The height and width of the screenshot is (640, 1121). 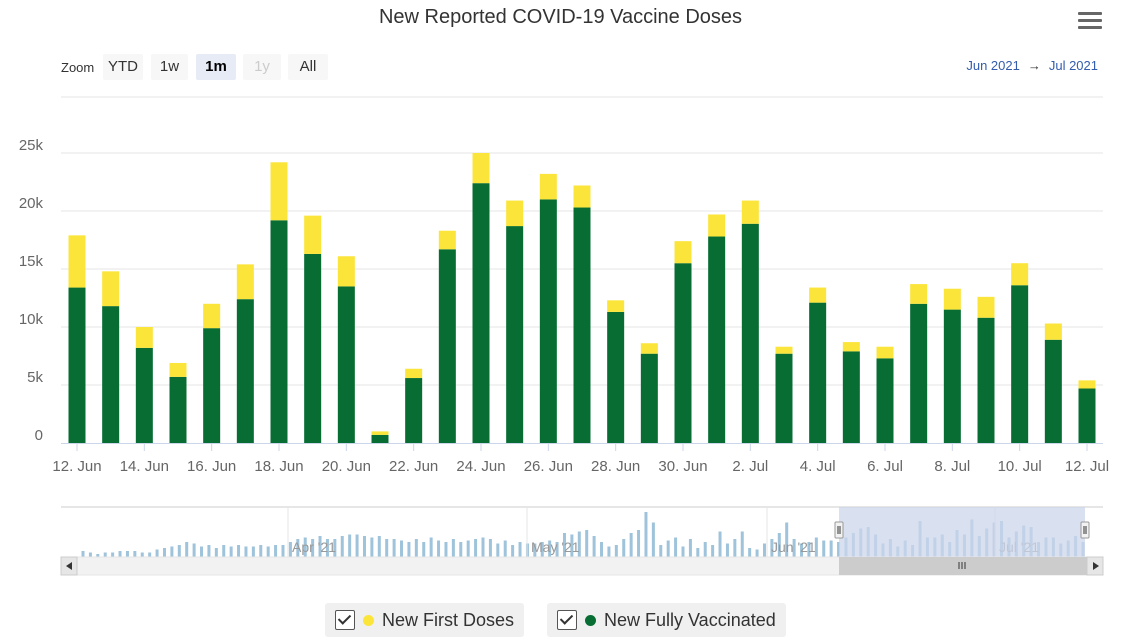 I want to click on navigator-left-handle, so click(x=839, y=530).